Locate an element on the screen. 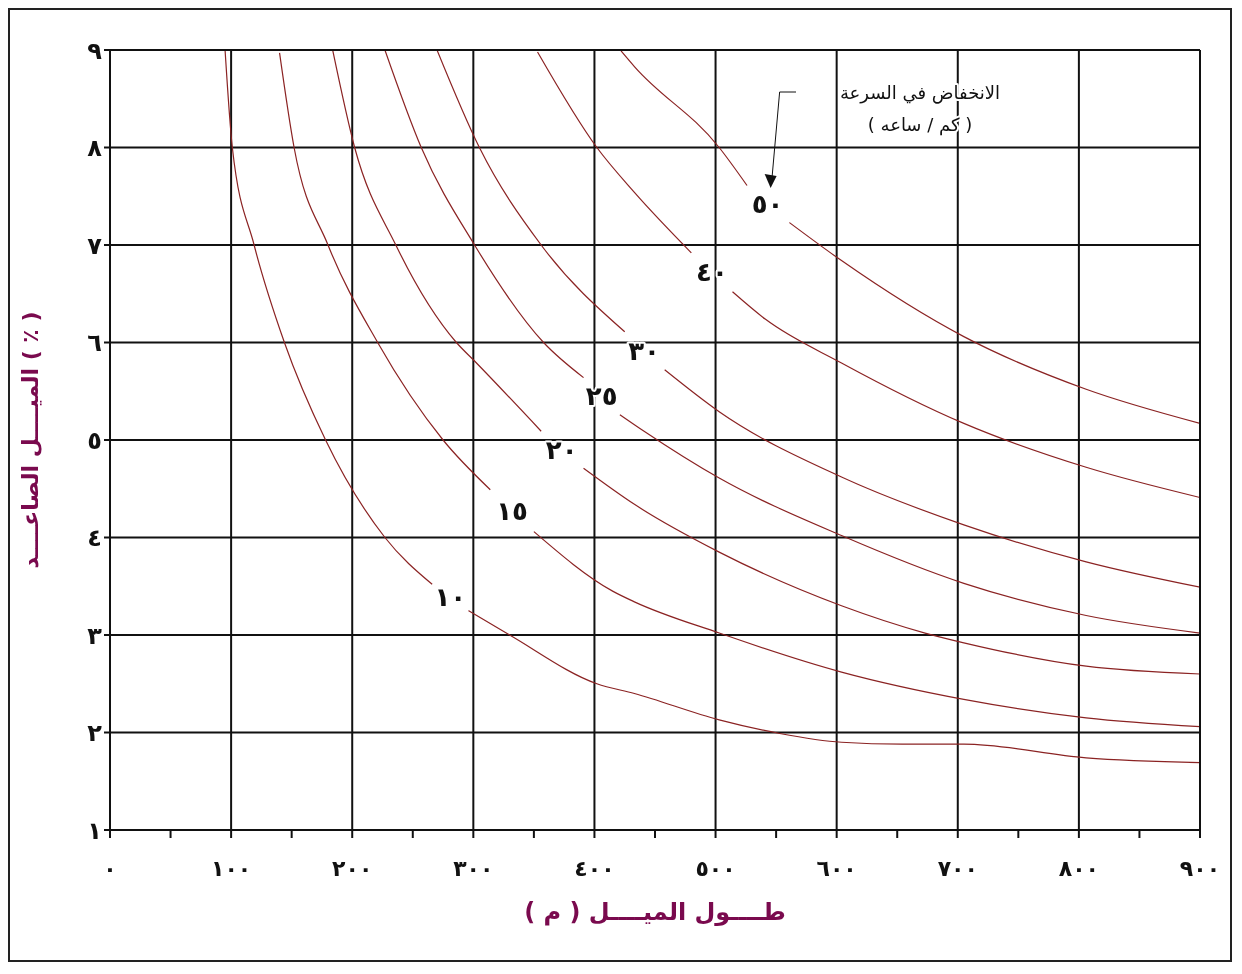 This screenshot has width=1242, height=974. x-tick-label: ٦٠٠ is located at coordinates (836, 868).